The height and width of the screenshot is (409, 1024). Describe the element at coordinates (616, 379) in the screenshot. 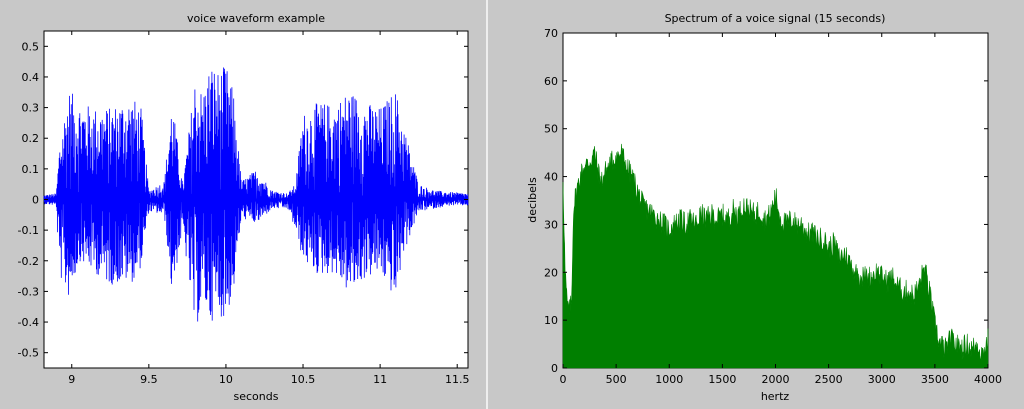

I see `spectrum-xtick-label: 500` at that location.